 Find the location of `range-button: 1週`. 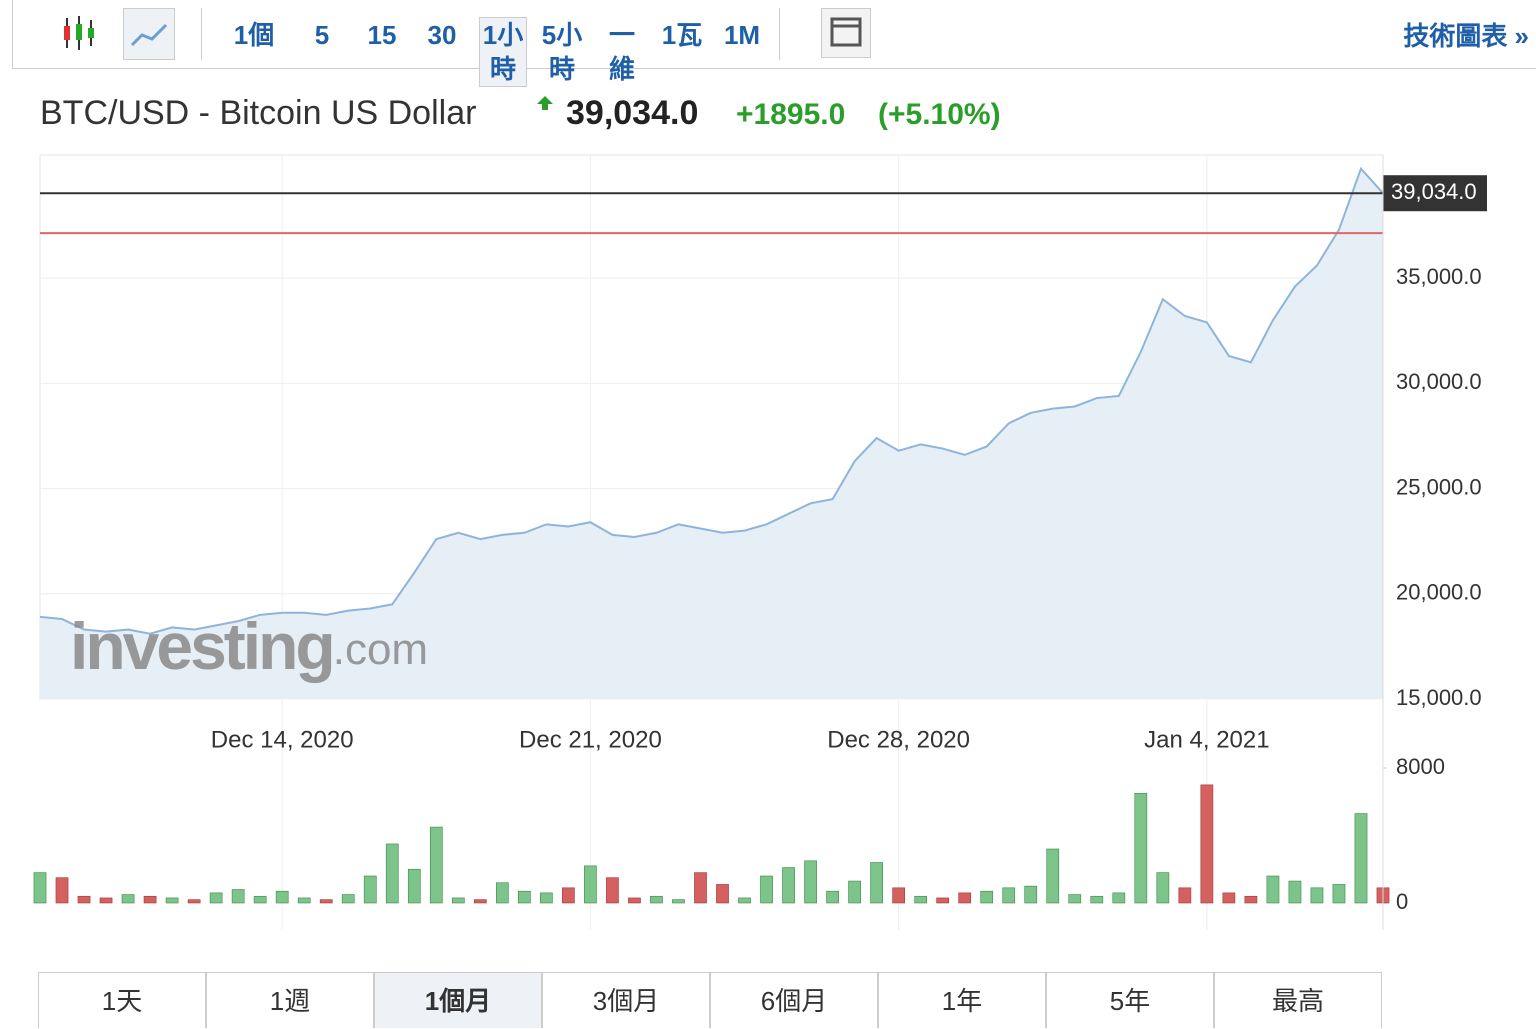

range-button: 1週 is located at coordinates (290, 1000).